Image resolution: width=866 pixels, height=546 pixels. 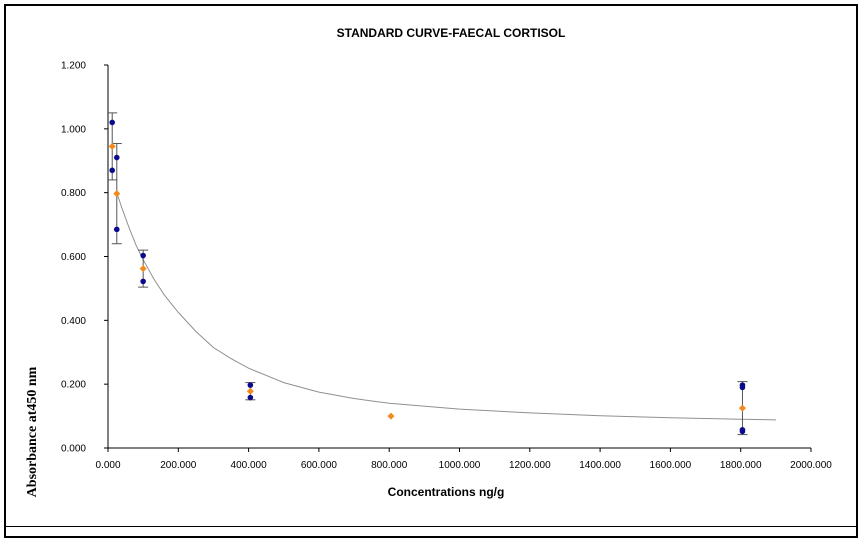 I want to click on y-tick-label: 0.400, so click(x=73, y=321).